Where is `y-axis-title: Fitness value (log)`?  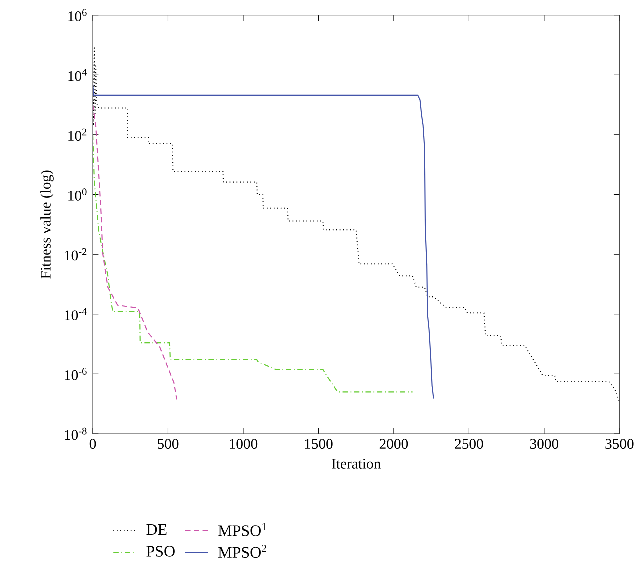 y-axis-title: Fitness value (log) is located at coordinates (47, 224).